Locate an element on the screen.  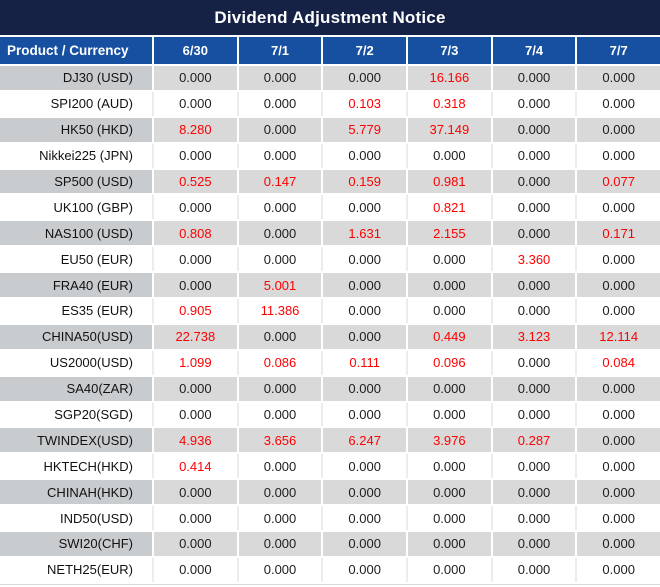
value-cell: 3.360 is located at coordinates (533, 259).